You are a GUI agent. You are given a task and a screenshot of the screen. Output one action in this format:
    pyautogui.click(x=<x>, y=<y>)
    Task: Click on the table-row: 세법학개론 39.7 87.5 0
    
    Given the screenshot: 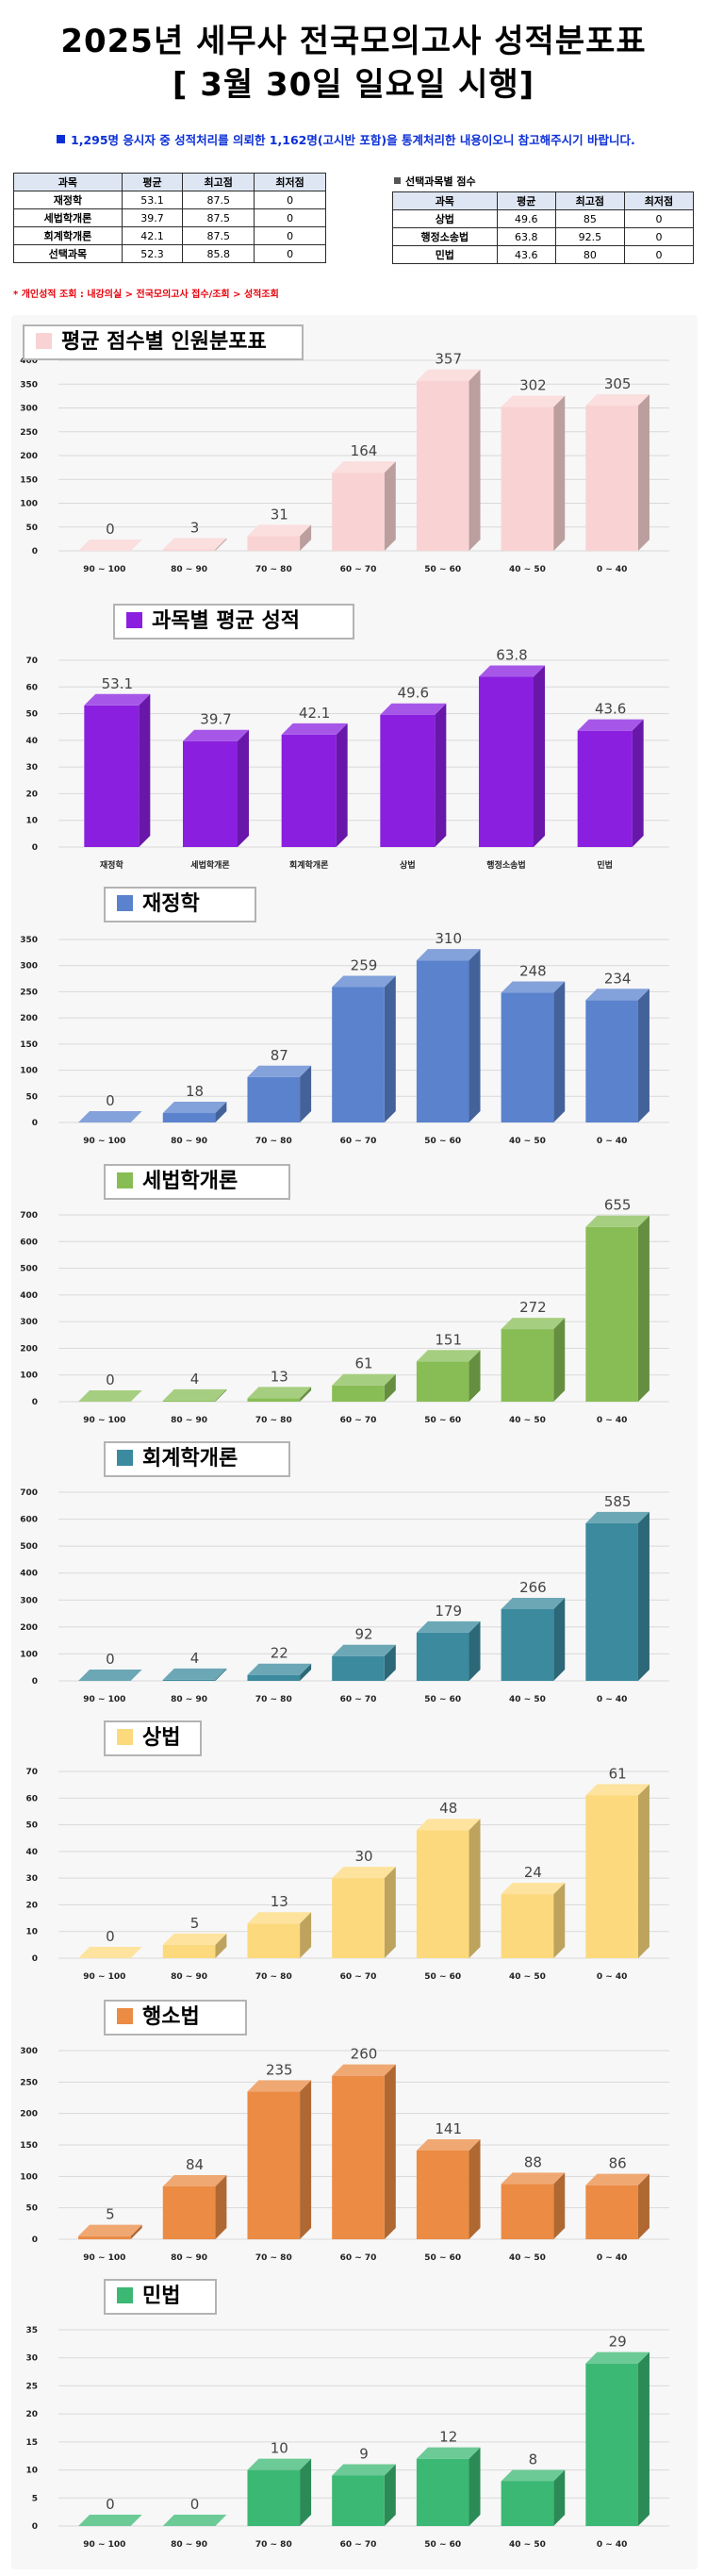 What is the action you would take?
    pyautogui.click(x=169, y=217)
    